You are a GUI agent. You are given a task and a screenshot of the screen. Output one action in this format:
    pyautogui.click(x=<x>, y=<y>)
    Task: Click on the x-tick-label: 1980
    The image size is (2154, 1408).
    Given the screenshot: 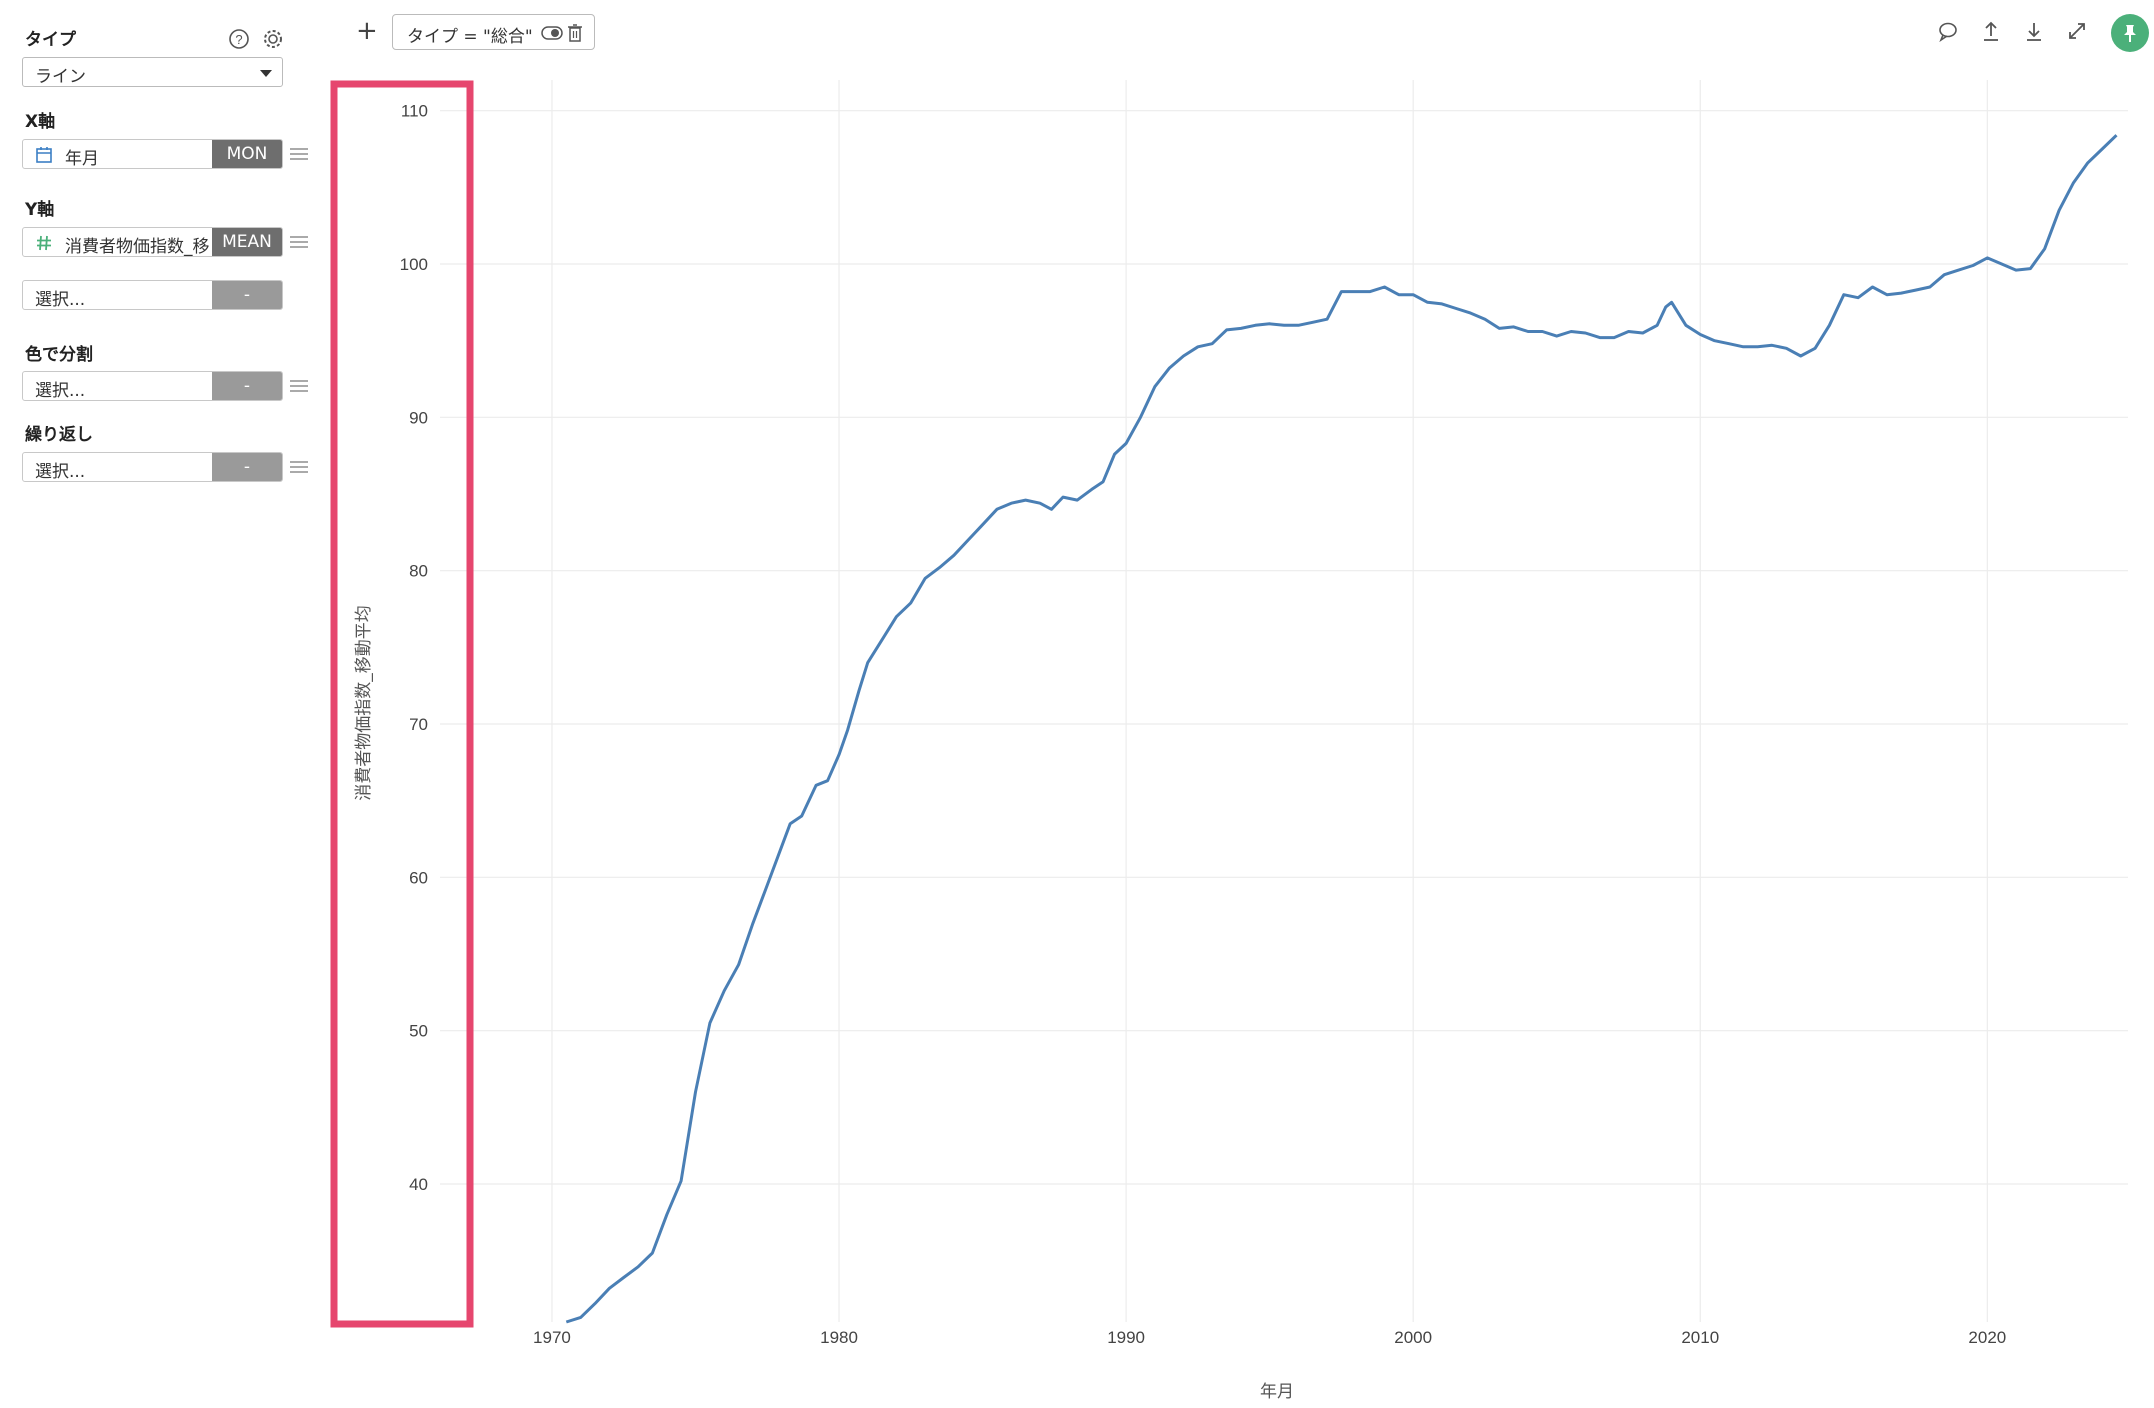 What is the action you would take?
    pyautogui.click(x=839, y=1337)
    